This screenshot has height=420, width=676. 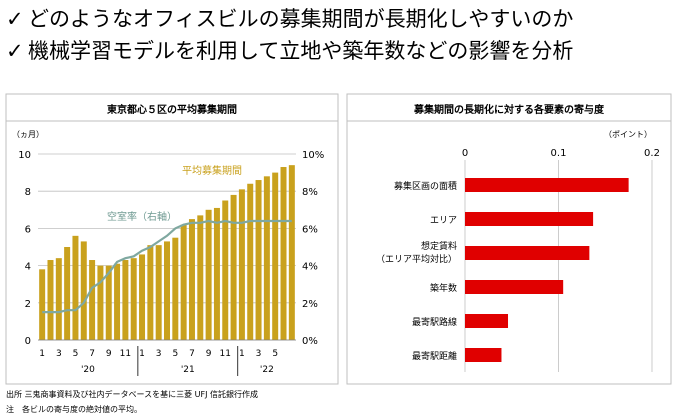 I want to click on y-tick-left: 0, so click(x=28, y=341).